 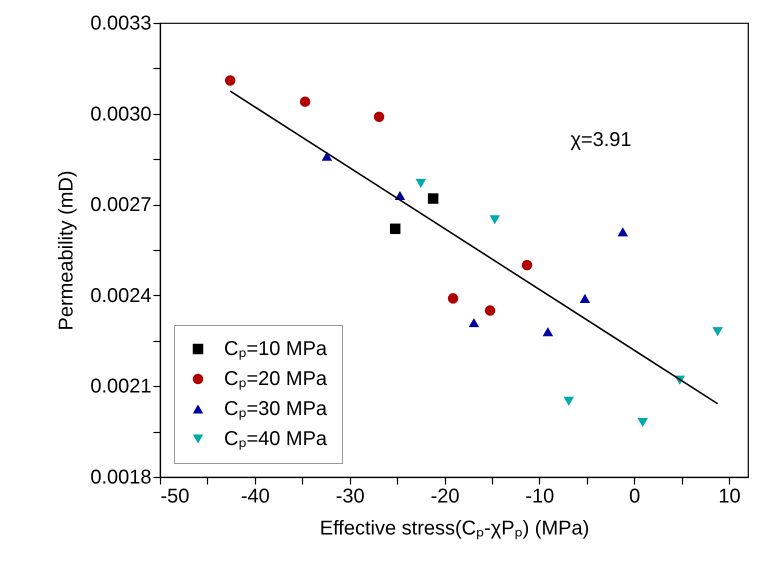 What do you see at coordinates (175, 497) in the screenshot?
I see `x-tick-label: -50` at bounding box center [175, 497].